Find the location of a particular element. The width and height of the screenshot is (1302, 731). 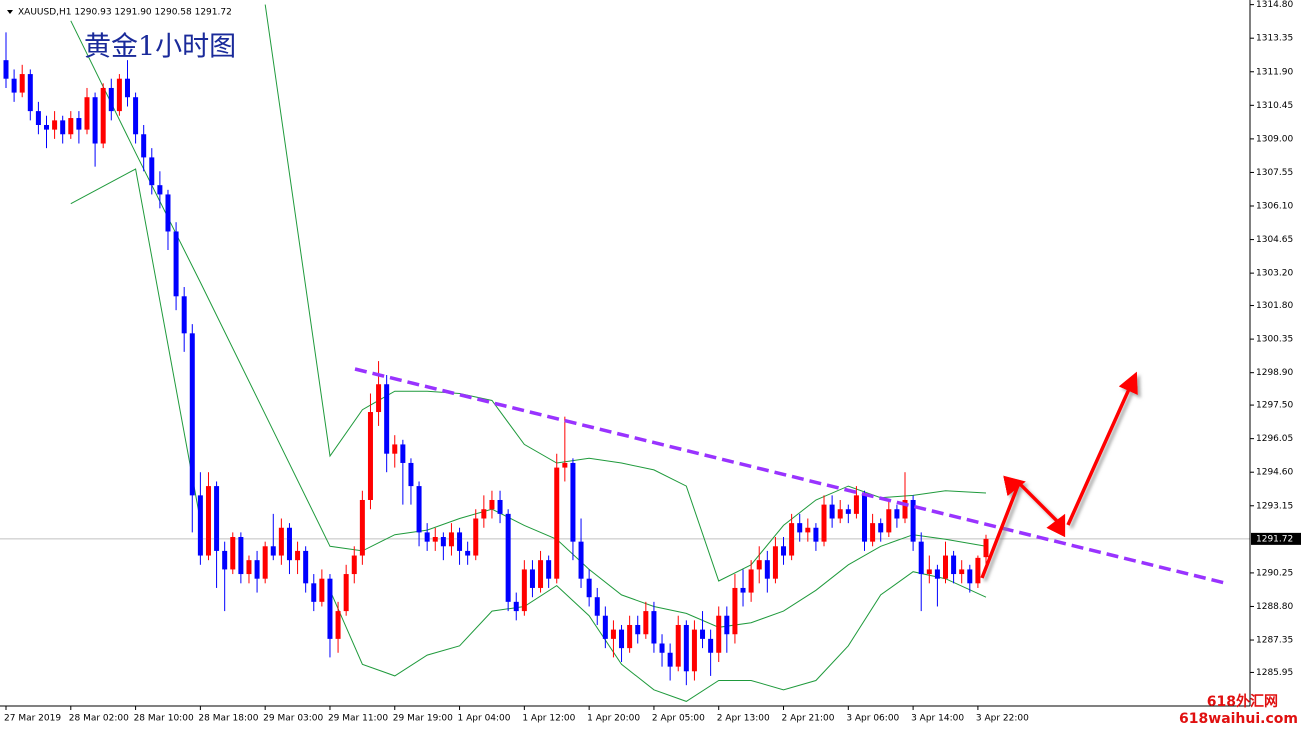

y-tick-label: 1309.00 is located at coordinates (1274, 139).